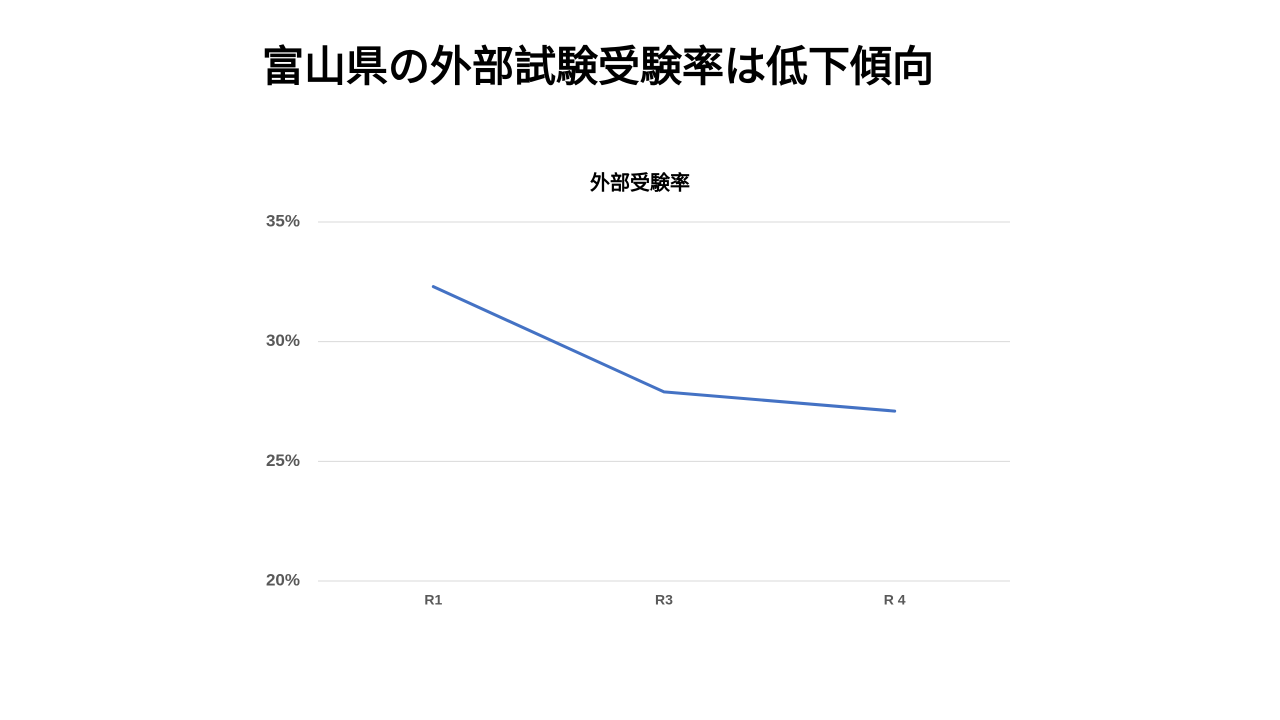  I want to click on data-line, so click(664, 349).